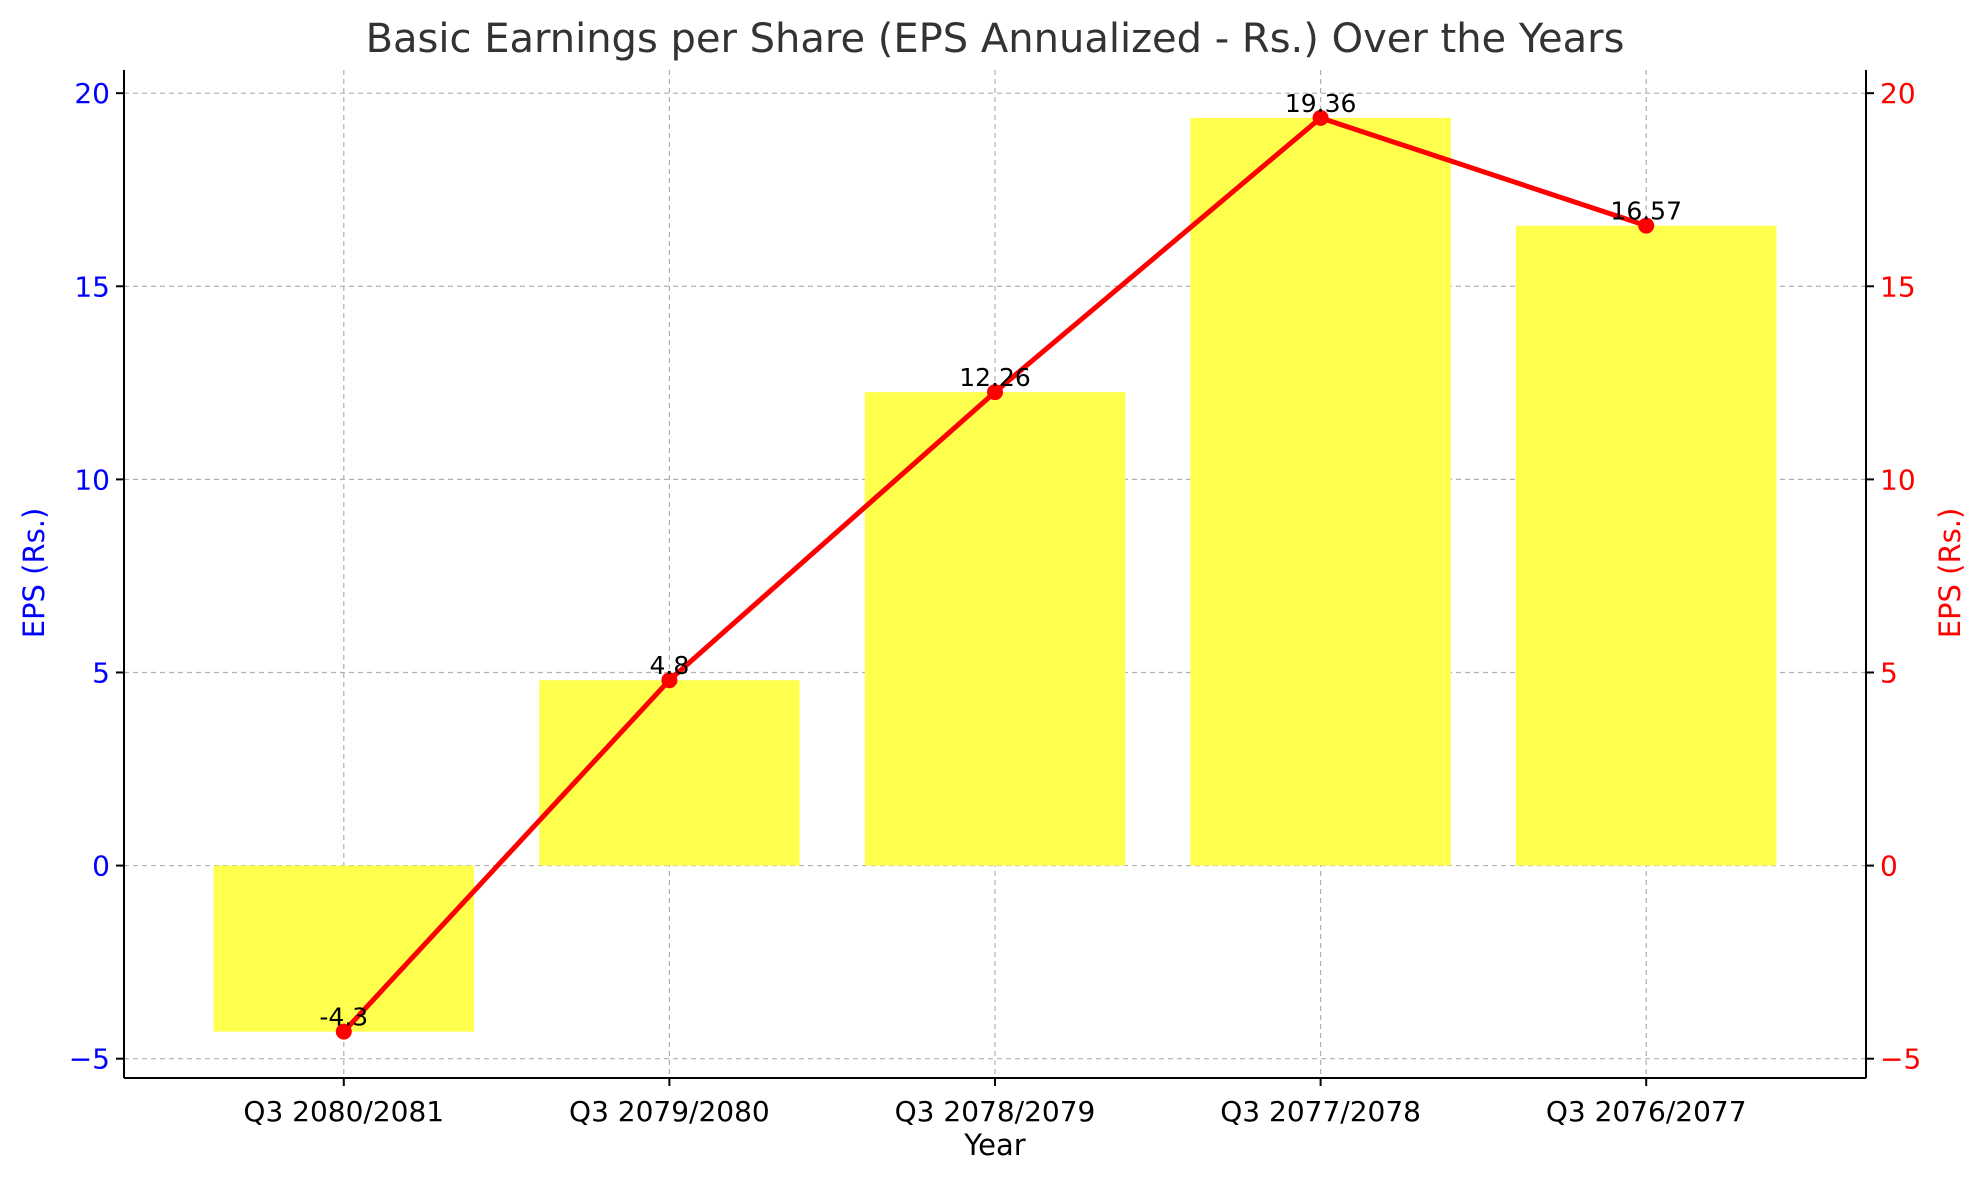 This screenshot has width=1980, height=1180. What do you see at coordinates (1900, 1059) in the screenshot?
I see `y-right-tick-label: −5` at bounding box center [1900, 1059].